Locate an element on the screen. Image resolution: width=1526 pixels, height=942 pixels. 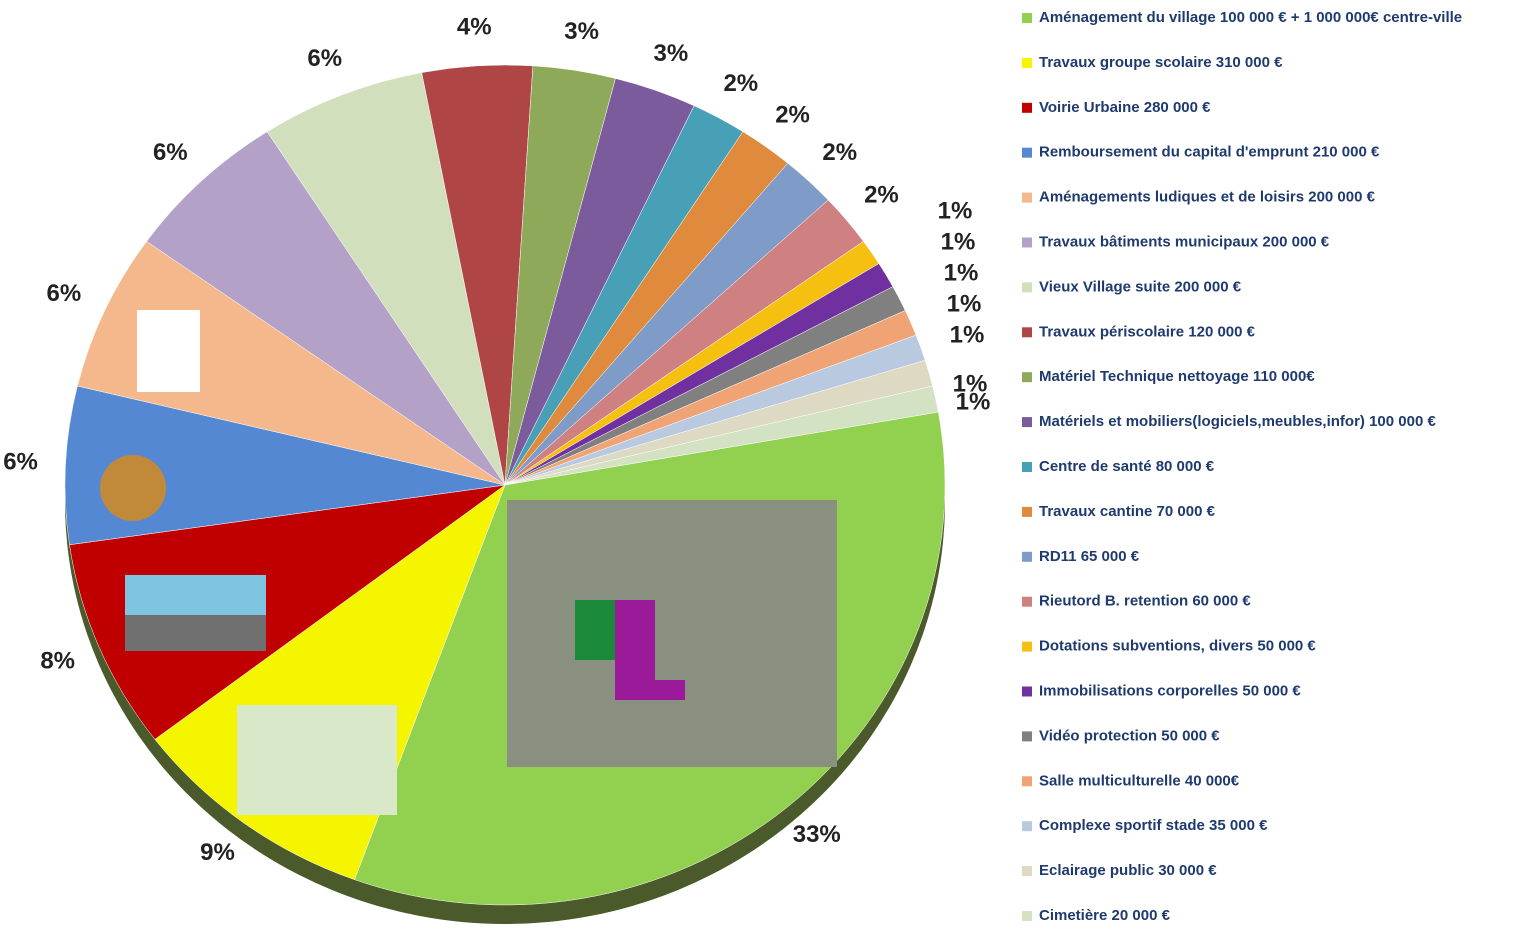
aerial-picture is located at coordinates (672, 633).